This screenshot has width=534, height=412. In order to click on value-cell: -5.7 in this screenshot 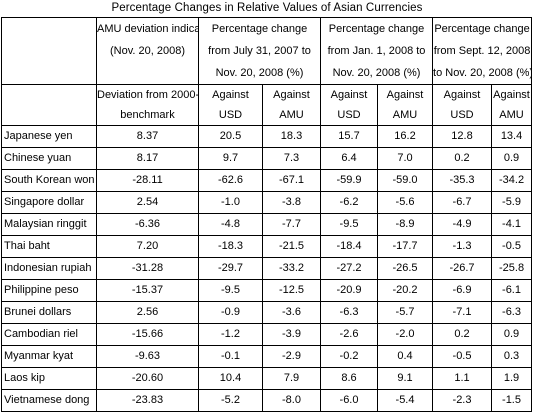, I will do `click(405, 312)`.